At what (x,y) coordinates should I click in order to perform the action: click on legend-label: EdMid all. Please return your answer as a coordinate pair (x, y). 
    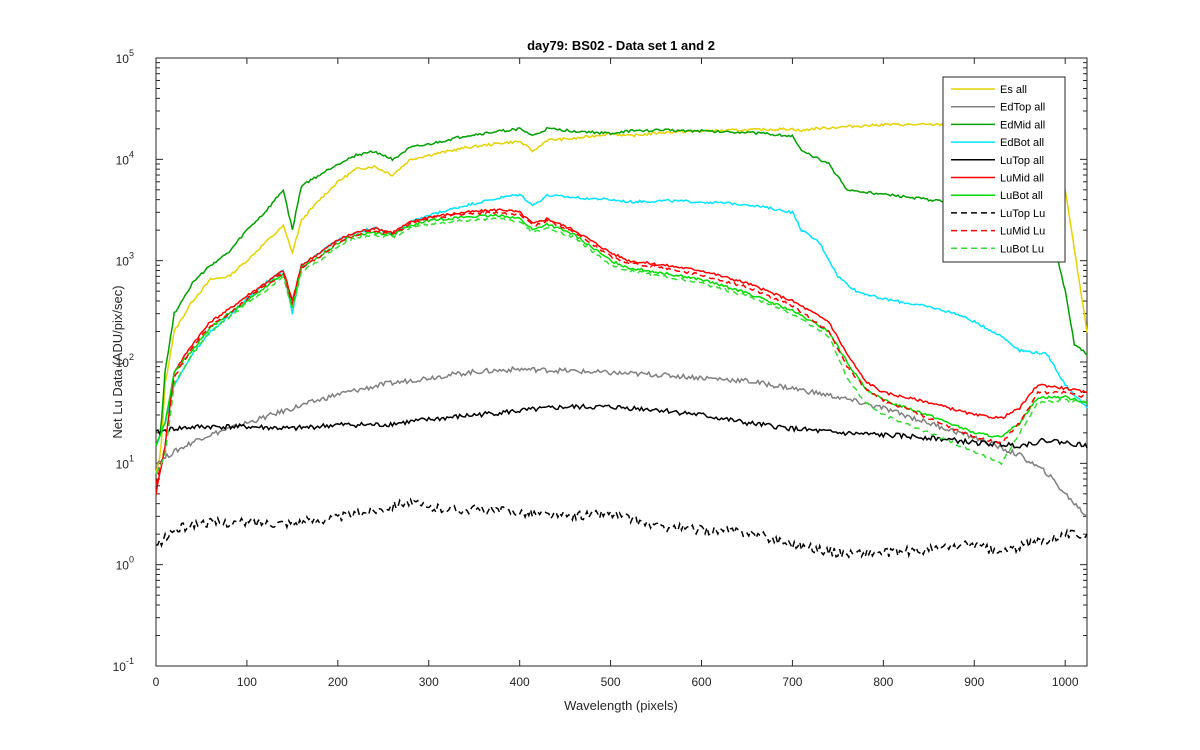
    Looking at the image, I should click on (1022, 125).